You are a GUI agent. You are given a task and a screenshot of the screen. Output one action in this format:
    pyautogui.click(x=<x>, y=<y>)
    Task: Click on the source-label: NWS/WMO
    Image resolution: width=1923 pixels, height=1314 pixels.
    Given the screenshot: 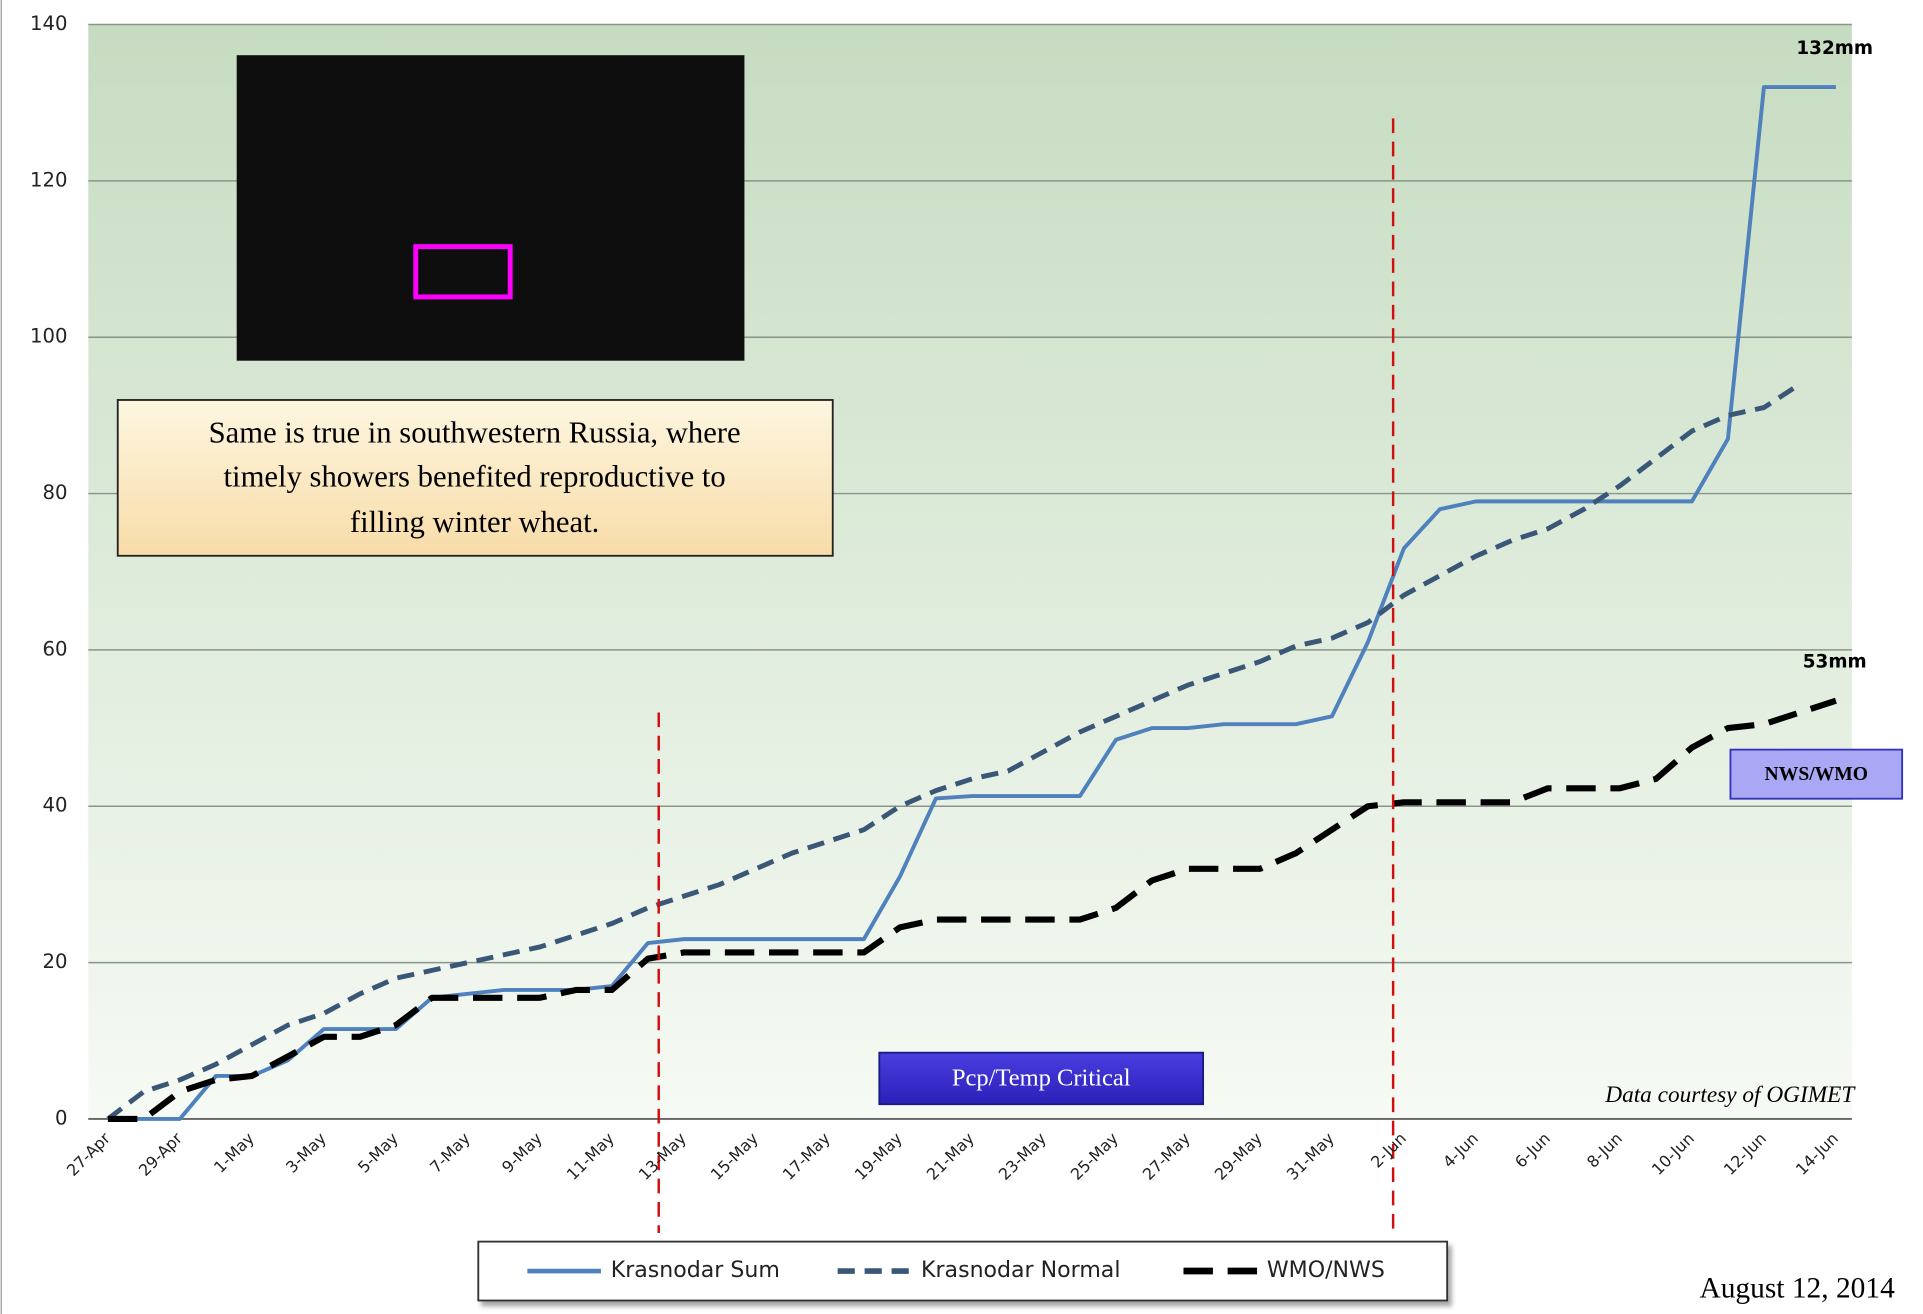 What is the action you would take?
    pyautogui.click(x=1816, y=774)
    